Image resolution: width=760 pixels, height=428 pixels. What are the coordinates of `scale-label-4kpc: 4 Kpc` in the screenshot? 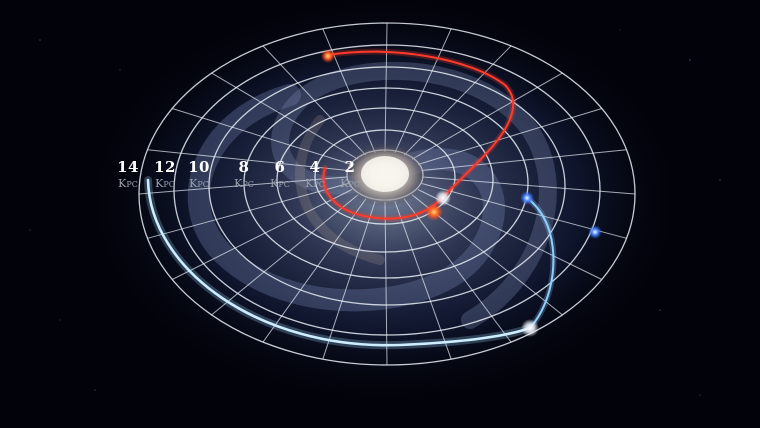 It's located at (315, 174).